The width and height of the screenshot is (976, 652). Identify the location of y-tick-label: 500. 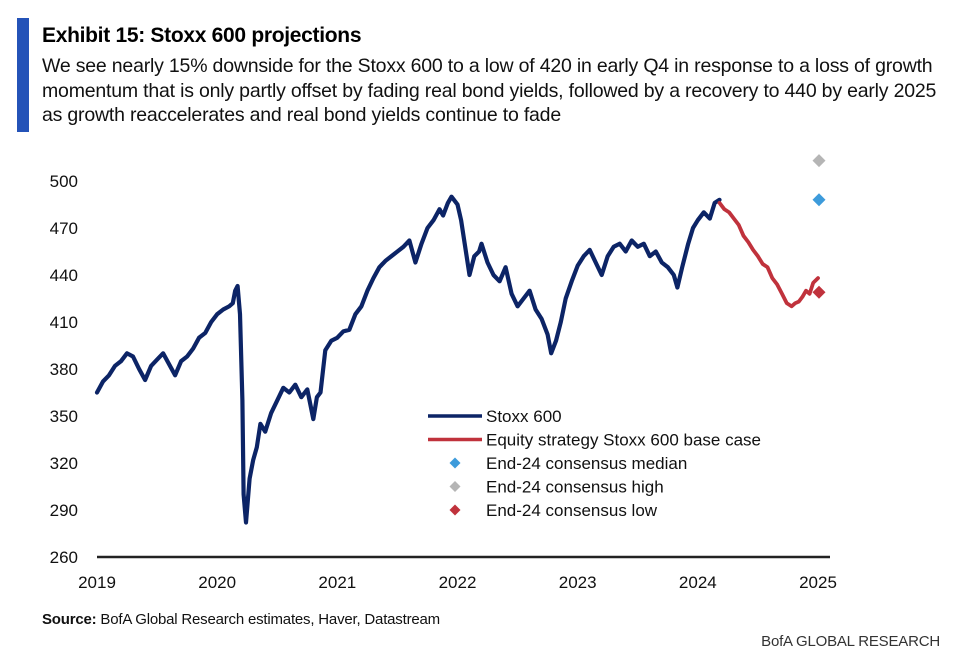
(64, 181).